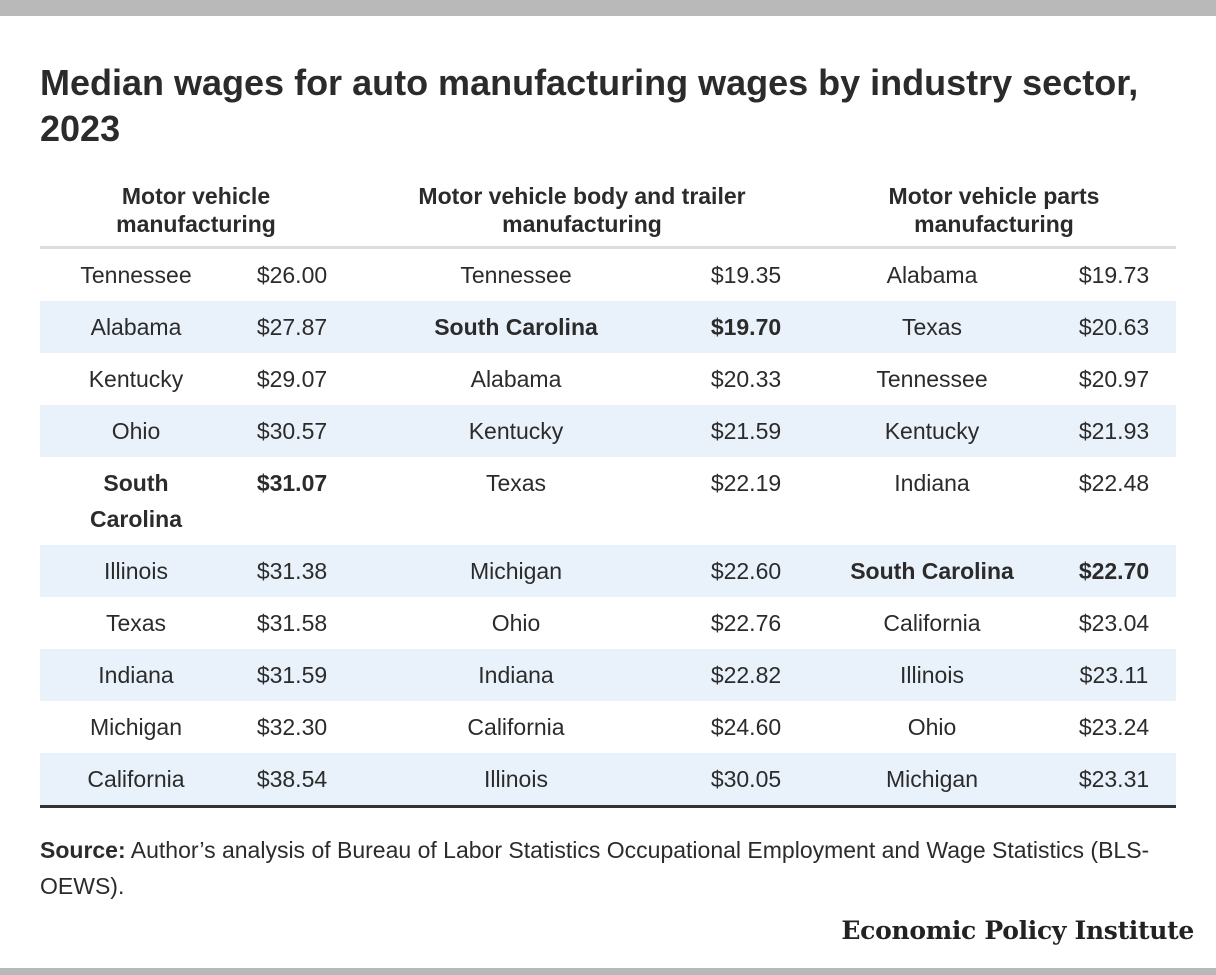  Describe the element at coordinates (292, 275) in the screenshot. I see `wage-cell: $26.00` at that location.